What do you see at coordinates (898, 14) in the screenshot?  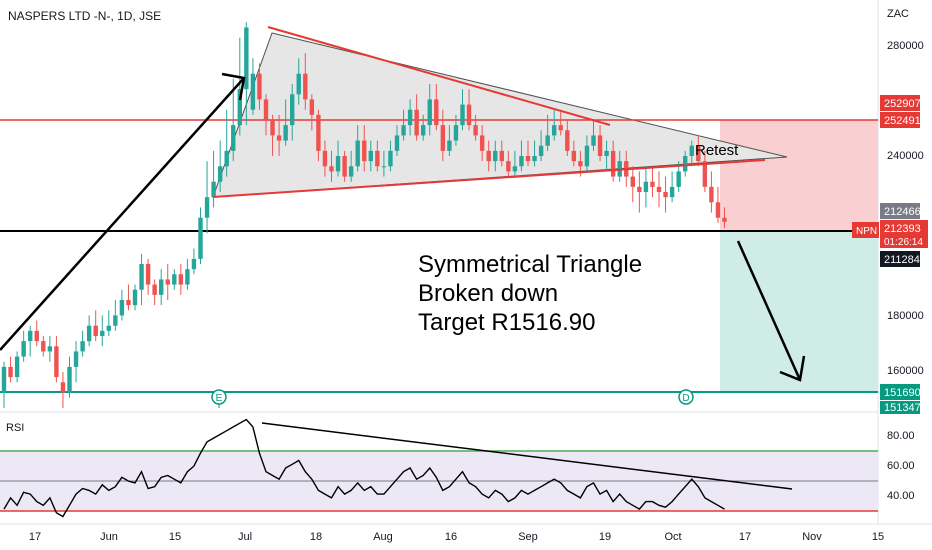 I see `currency-label: ZAC` at bounding box center [898, 14].